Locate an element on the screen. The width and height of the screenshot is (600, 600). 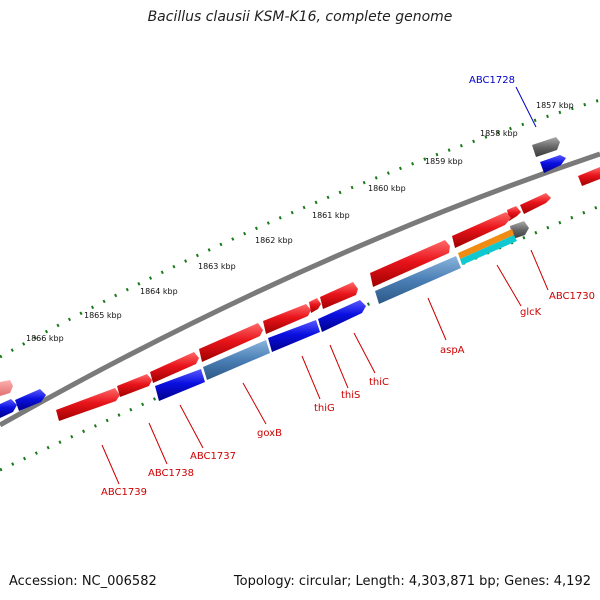
gene-label-aspa: aspA is located at coordinates (452, 350).